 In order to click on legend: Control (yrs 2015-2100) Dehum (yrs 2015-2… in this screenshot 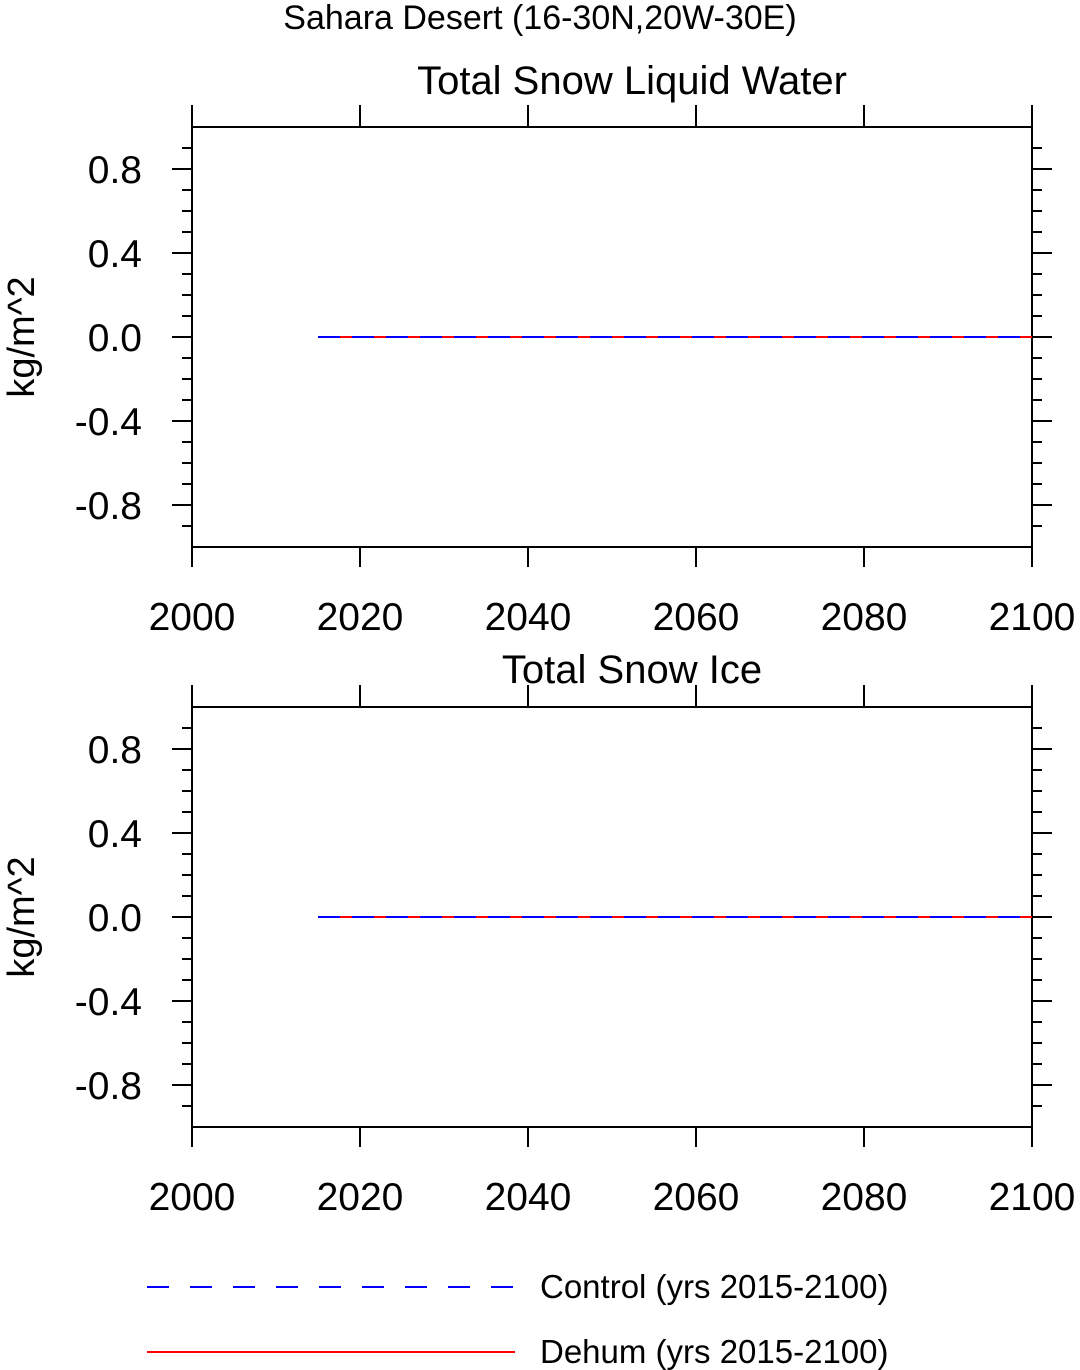, I will do `click(518, 1319)`.